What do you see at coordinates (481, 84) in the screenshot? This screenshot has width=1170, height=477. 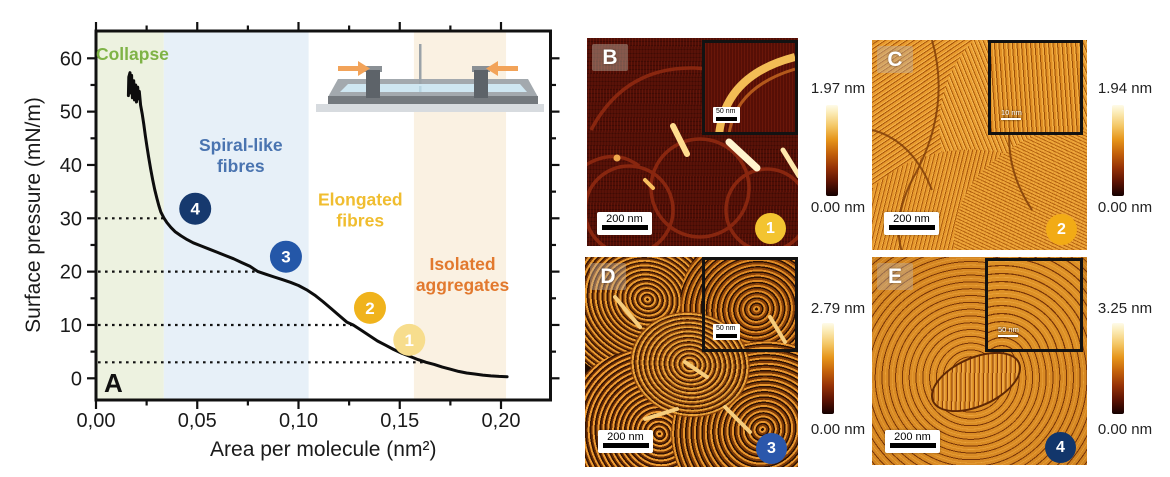 I see `barrier-right` at bounding box center [481, 84].